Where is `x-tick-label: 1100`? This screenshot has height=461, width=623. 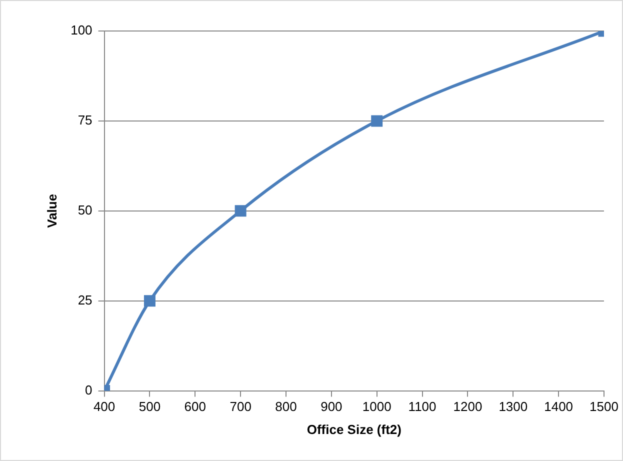
x-tick-label: 1100 is located at coordinates (422, 406).